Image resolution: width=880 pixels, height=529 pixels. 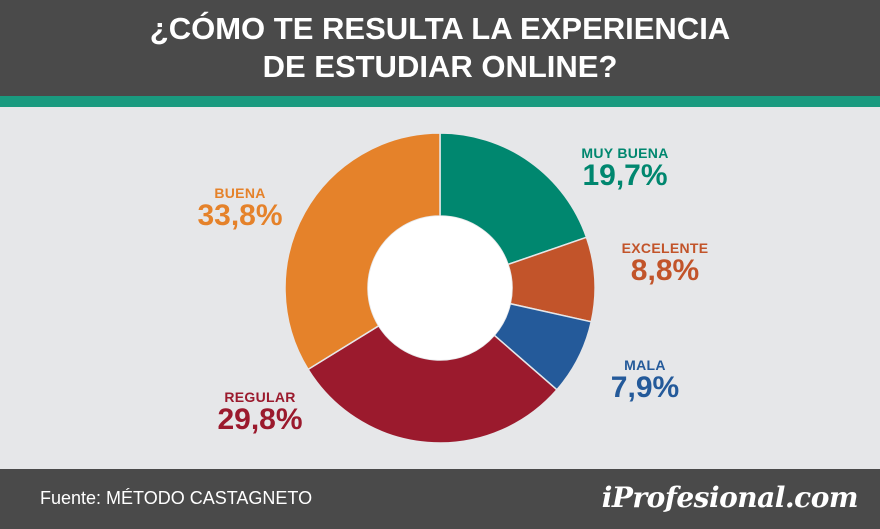 I want to click on brand-logo: iProfesional.com, so click(x=730, y=497).